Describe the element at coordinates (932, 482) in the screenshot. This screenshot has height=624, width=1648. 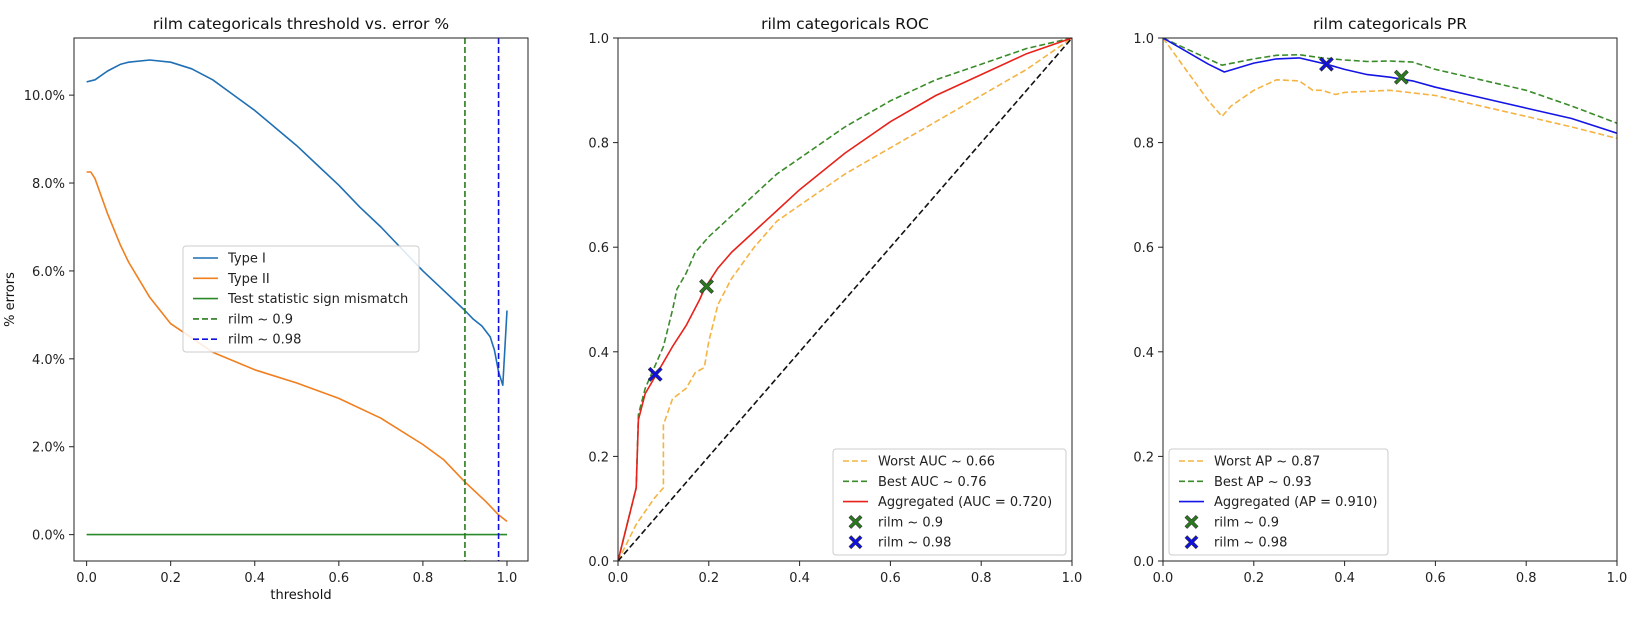
I see `legend-label: Best AUC ~ 0.76` at that location.